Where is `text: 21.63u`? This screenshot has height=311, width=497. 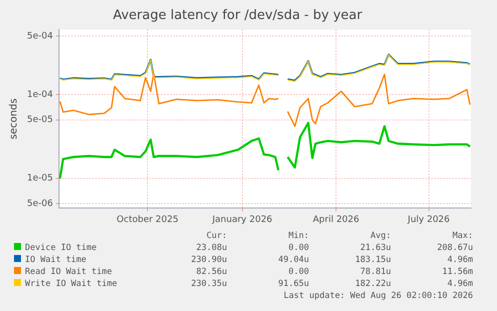 text: 21.63u is located at coordinates (375, 248).